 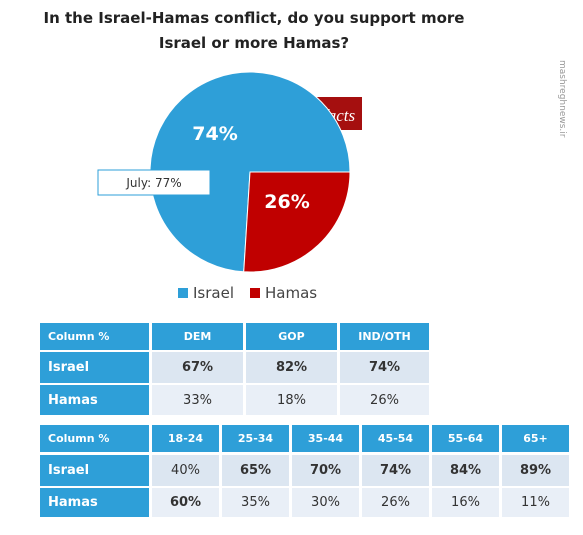 I want to click on table-cell: 67%, so click(x=197, y=367).